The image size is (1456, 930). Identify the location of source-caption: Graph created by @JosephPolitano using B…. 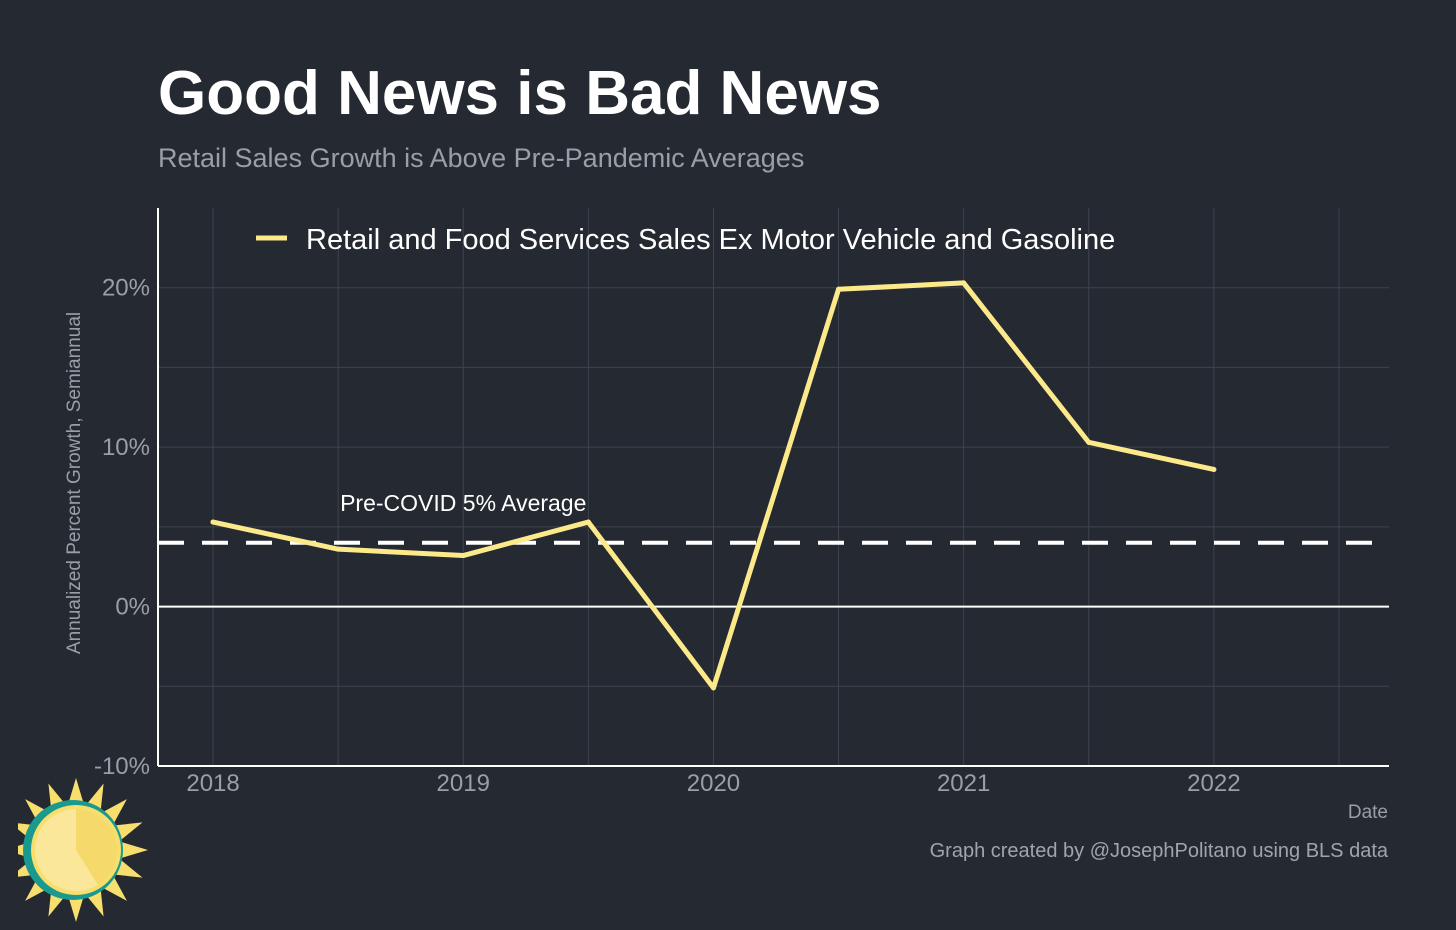
(1158, 851).